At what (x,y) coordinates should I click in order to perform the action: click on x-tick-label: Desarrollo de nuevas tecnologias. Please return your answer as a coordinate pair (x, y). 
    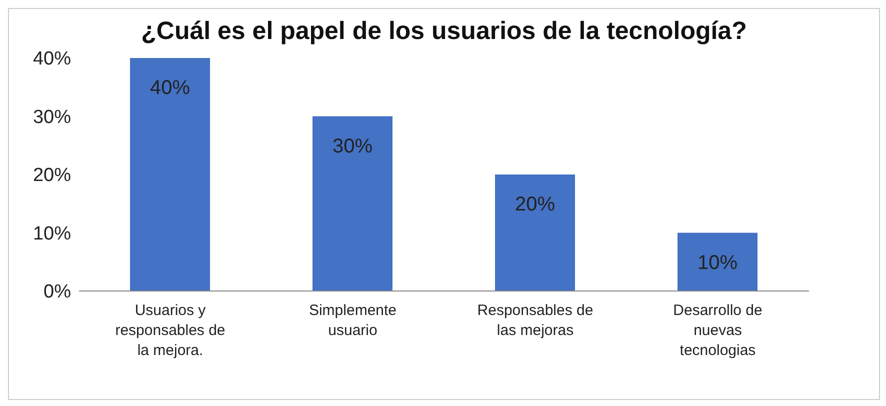
    Looking at the image, I should click on (717, 330).